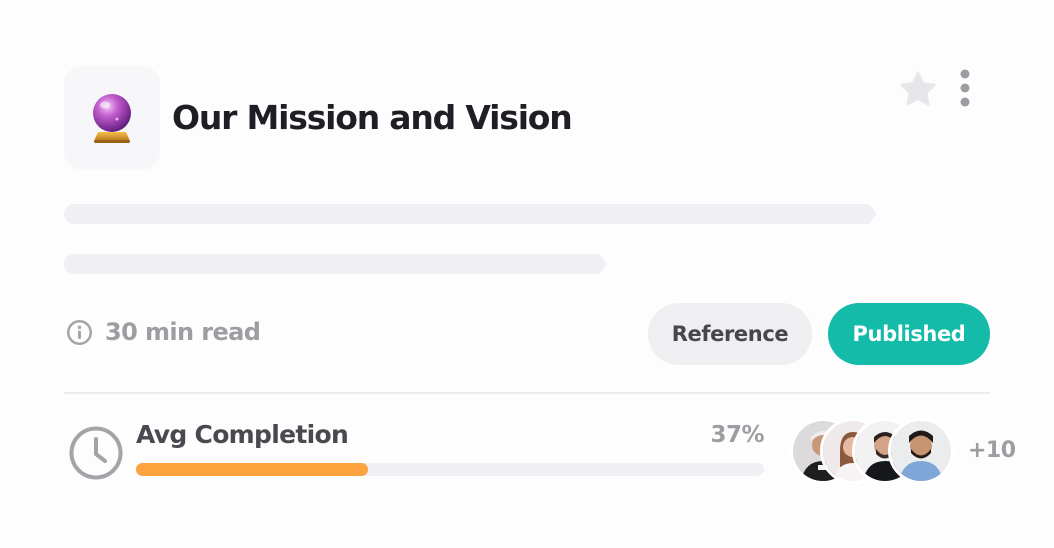  I want to click on more-participants-count: +10, so click(992, 450).